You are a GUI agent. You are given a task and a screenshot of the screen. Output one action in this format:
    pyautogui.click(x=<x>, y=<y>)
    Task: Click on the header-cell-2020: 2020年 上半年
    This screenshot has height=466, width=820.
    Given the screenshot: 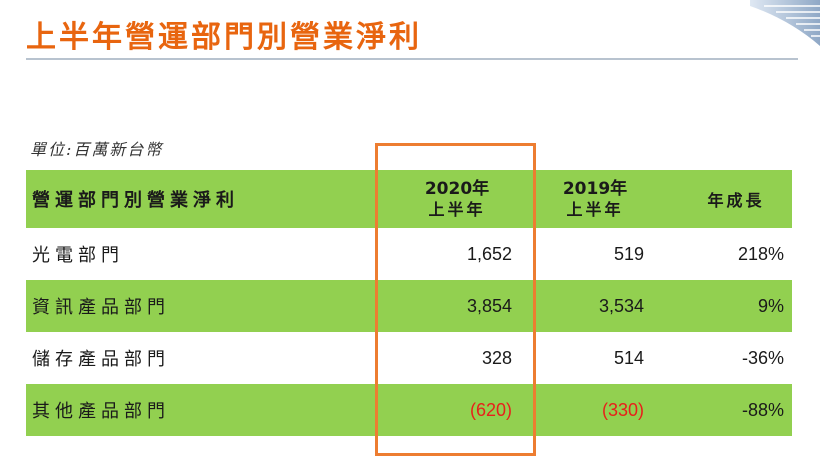 What is the action you would take?
    pyautogui.click(x=457, y=199)
    